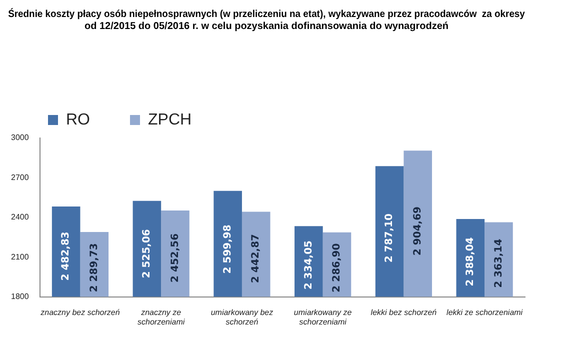 The image size is (583, 338). Describe the element at coordinates (323, 317) in the screenshot. I see `x-tick-label: umiarkowany ze schorzeniami` at that location.